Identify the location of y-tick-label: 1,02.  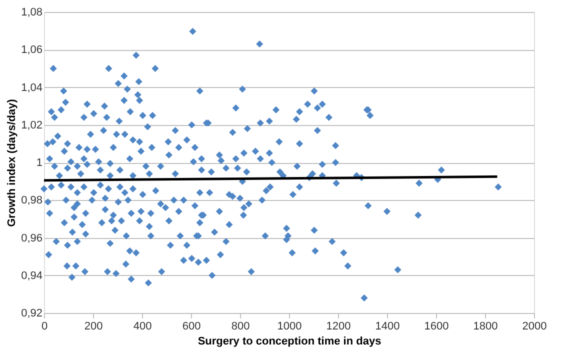
(31, 125).